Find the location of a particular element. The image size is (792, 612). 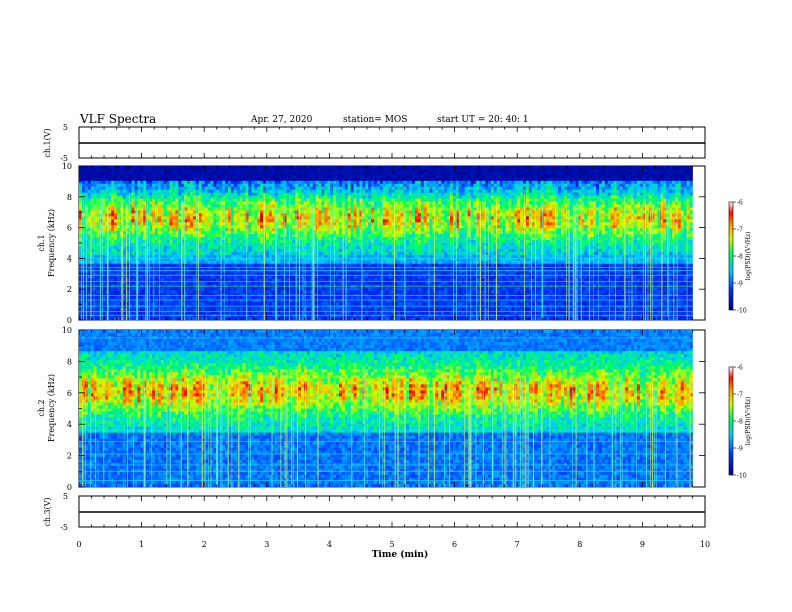

ch1-y-tick-bottom: -5 is located at coordinates (64, 158).